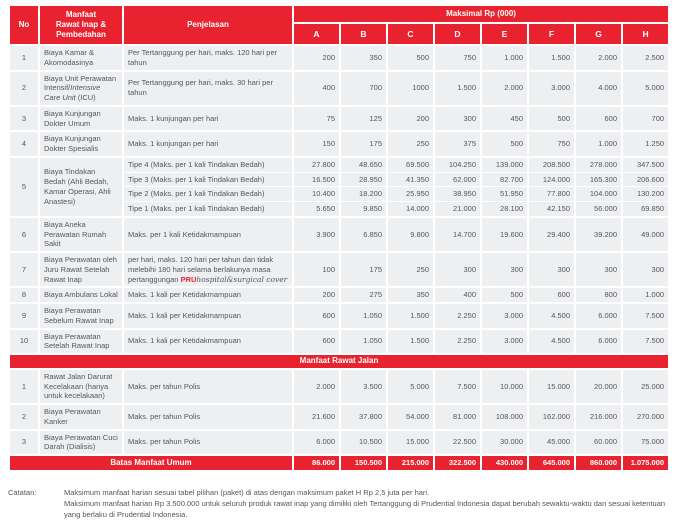  I want to click on cell-value: 150, so click(316, 144).